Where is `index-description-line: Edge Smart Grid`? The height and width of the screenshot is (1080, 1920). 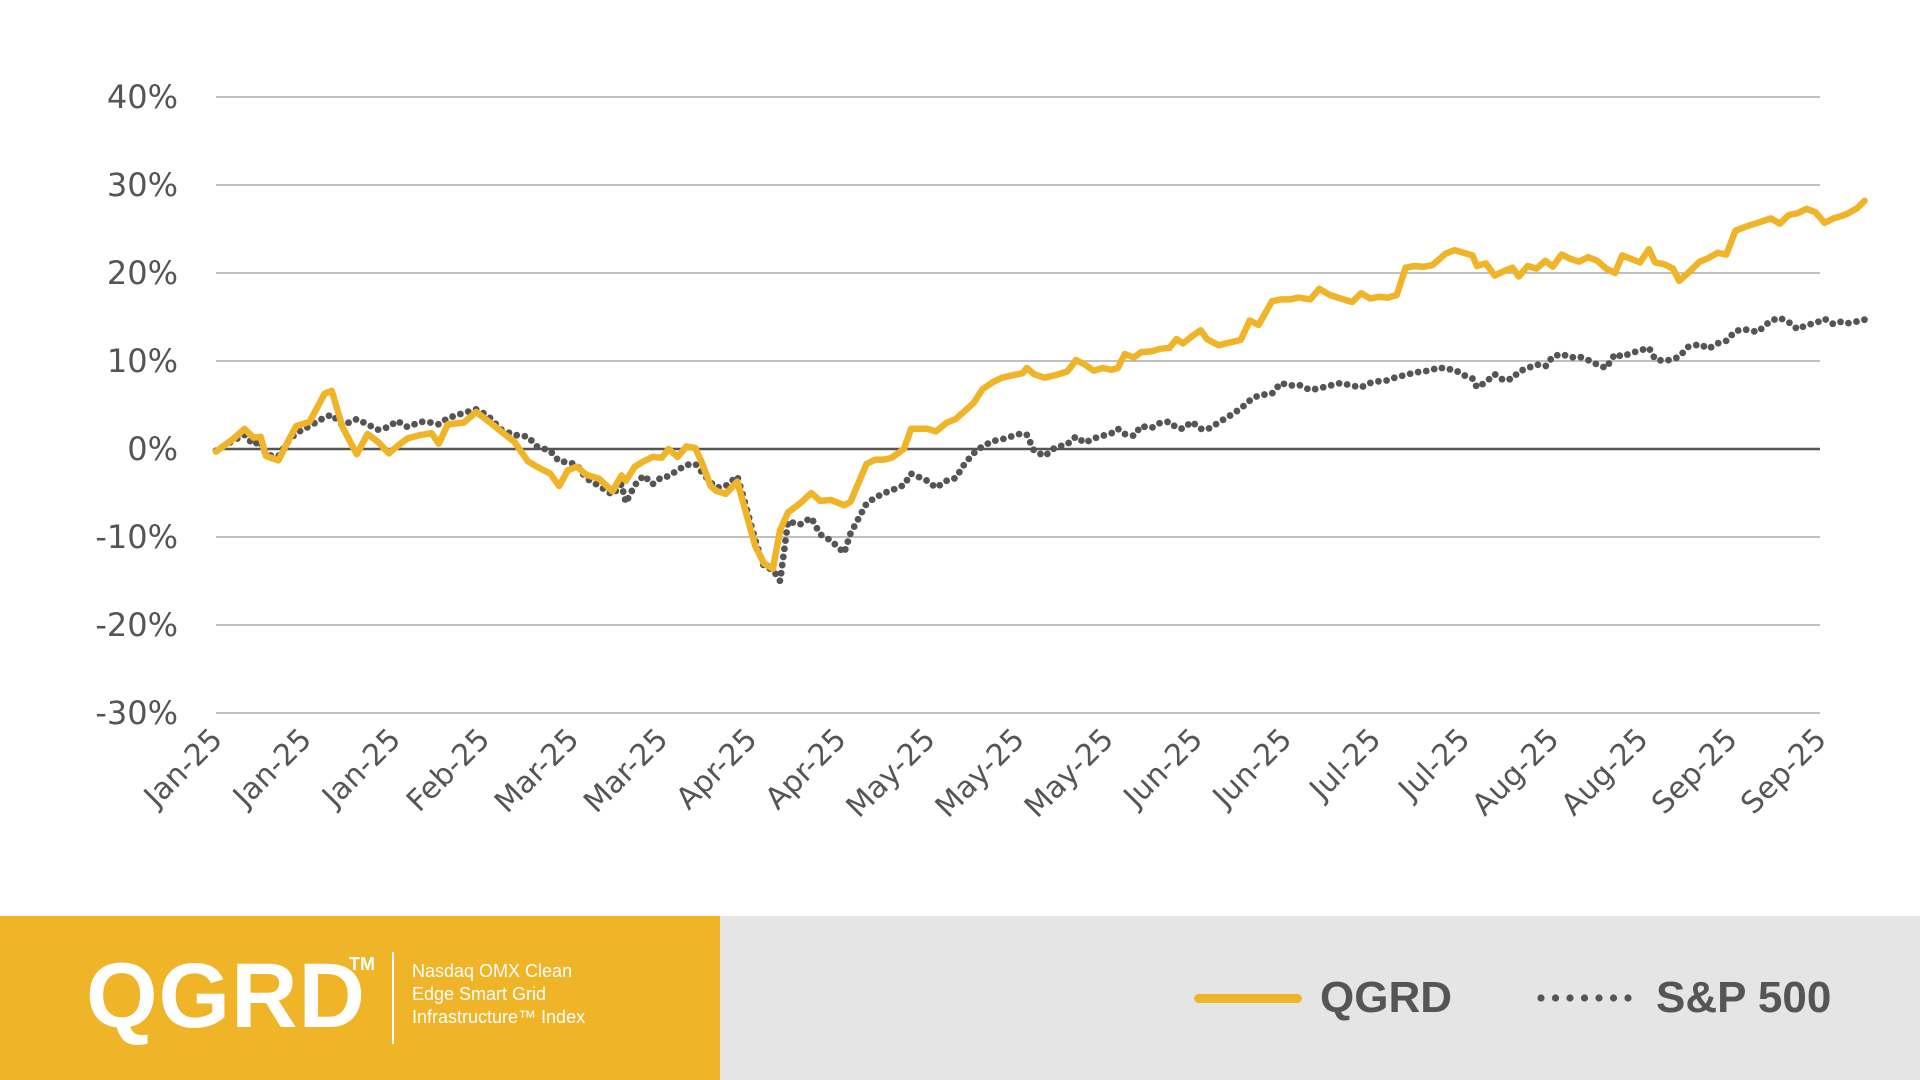 index-description-line: Edge Smart Grid is located at coordinates (479, 994).